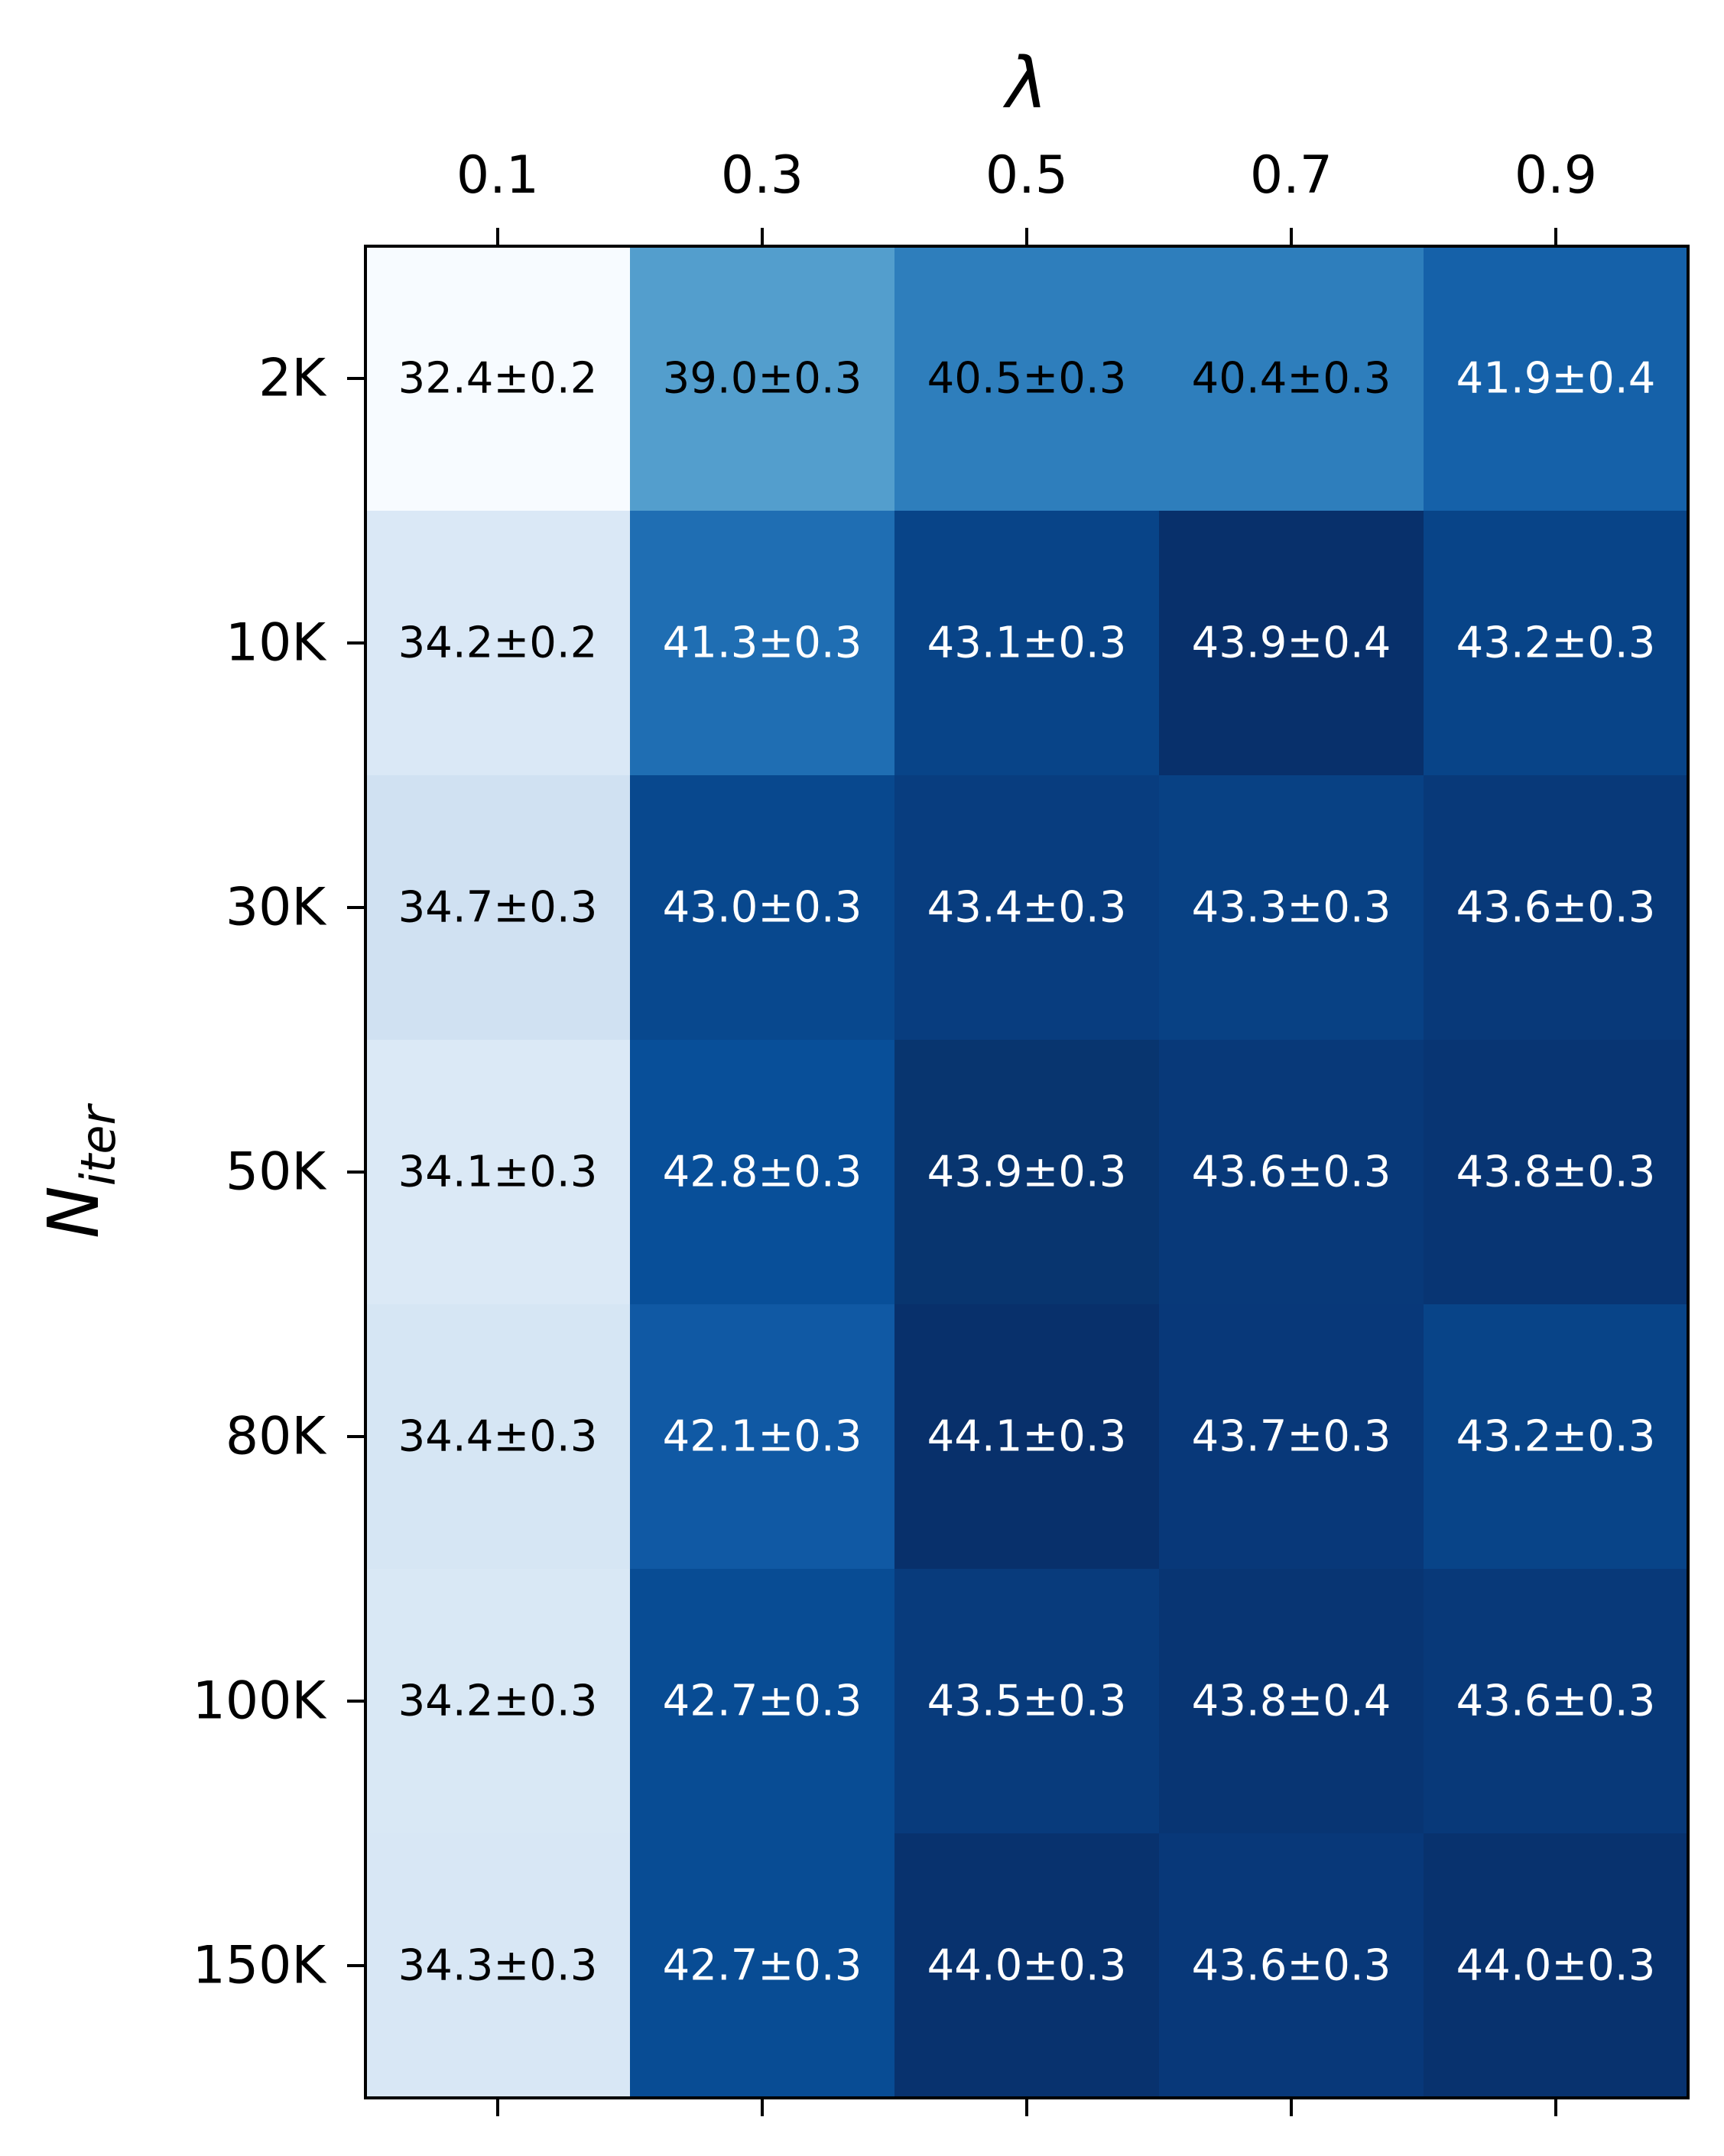 The width and height of the screenshot is (1724, 2156). What do you see at coordinates (762, 175) in the screenshot?
I see `x-tick-label: 0.3` at bounding box center [762, 175].